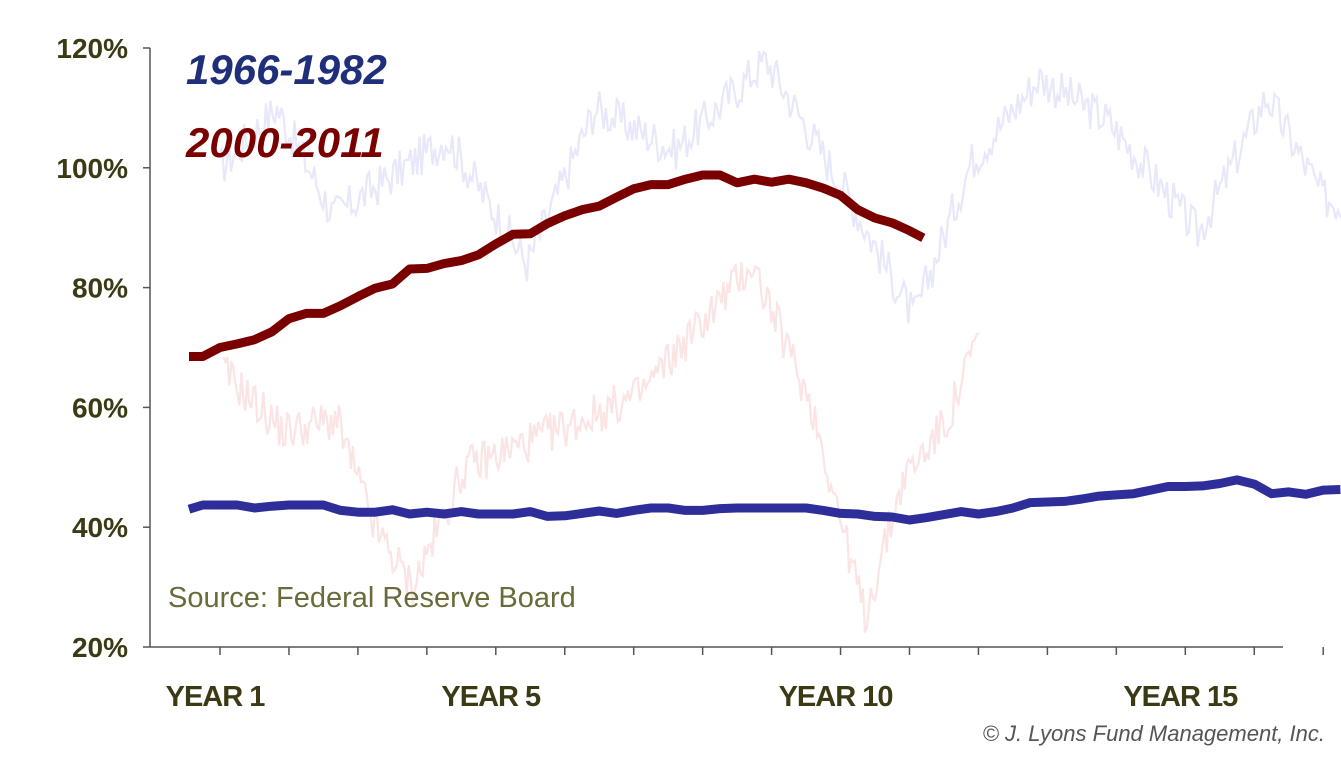 This screenshot has width=1341, height=762. Describe the element at coordinates (737, 679) in the screenshot. I see `x-axis: YEAR 1 YEAR 5 YEAR 10 YEAR 15` at that location.